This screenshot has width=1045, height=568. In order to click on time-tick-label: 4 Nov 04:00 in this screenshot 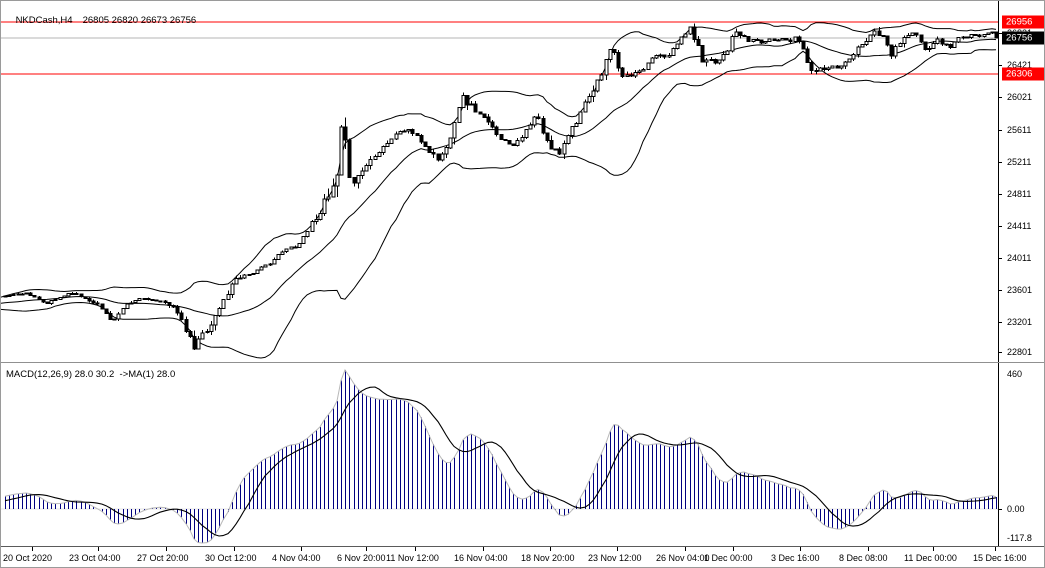, I will do `click(296, 558)`.